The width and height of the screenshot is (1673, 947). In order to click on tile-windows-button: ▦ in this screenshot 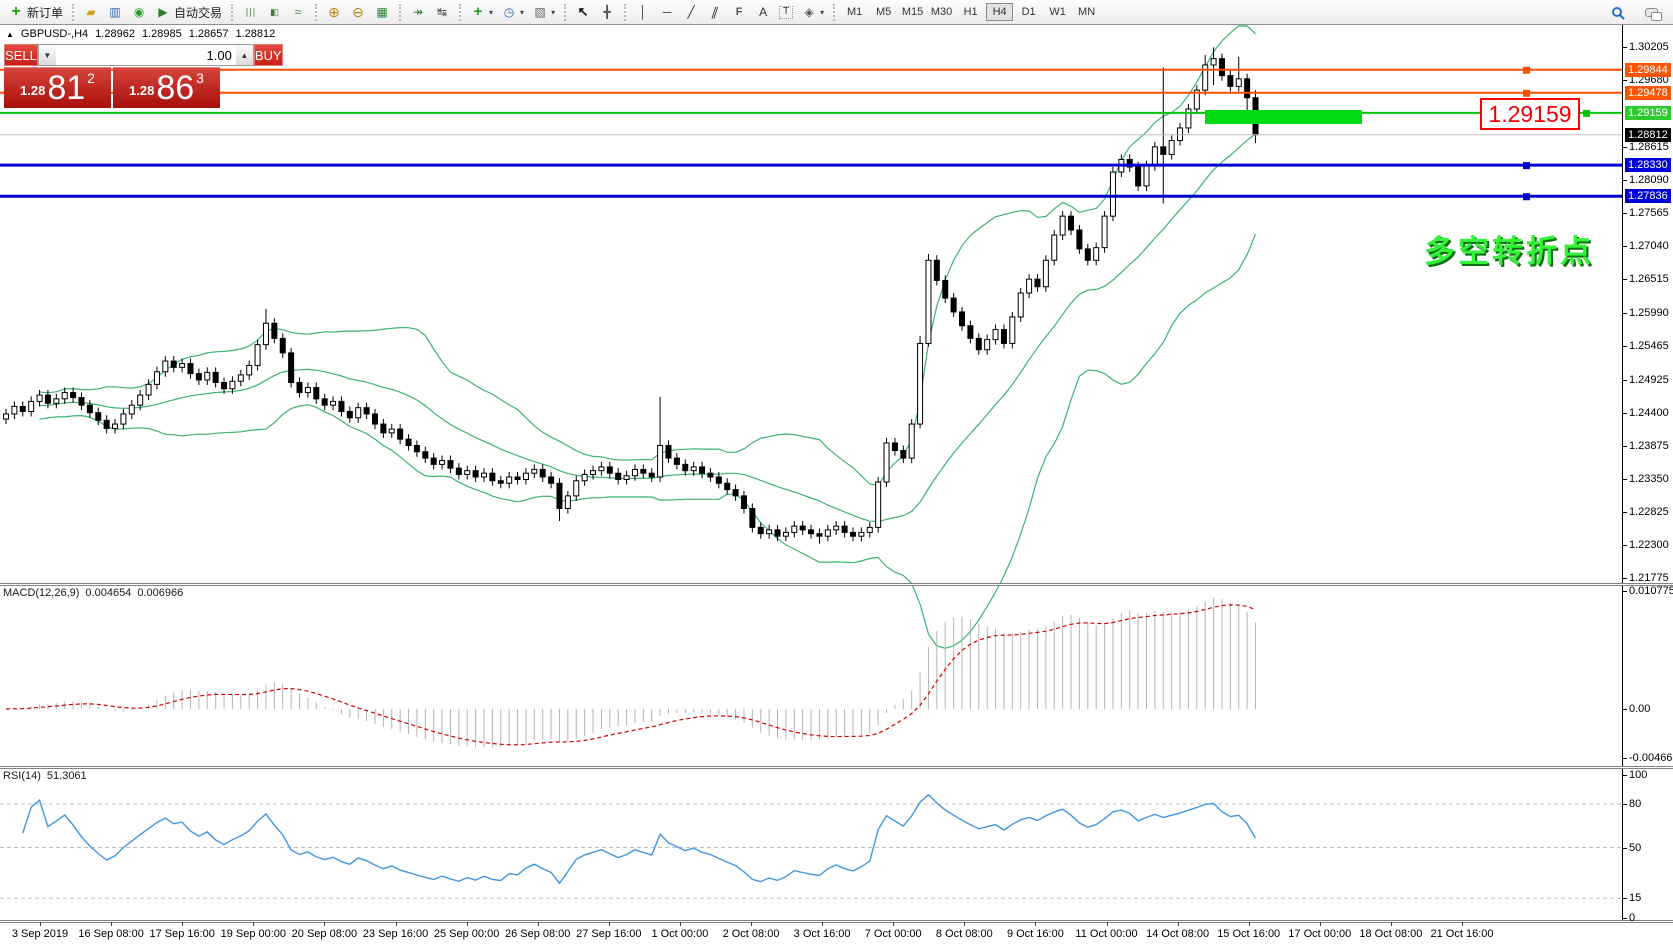, I will do `click(382, 12)`.